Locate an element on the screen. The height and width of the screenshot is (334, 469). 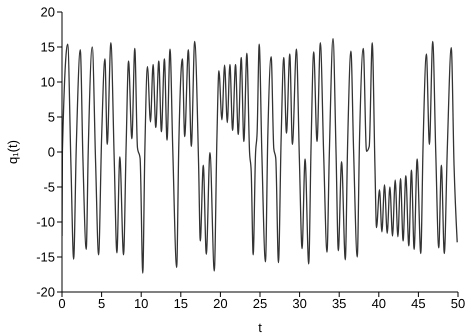
y-tick-label: -20 is located at coordinates (45, 292).